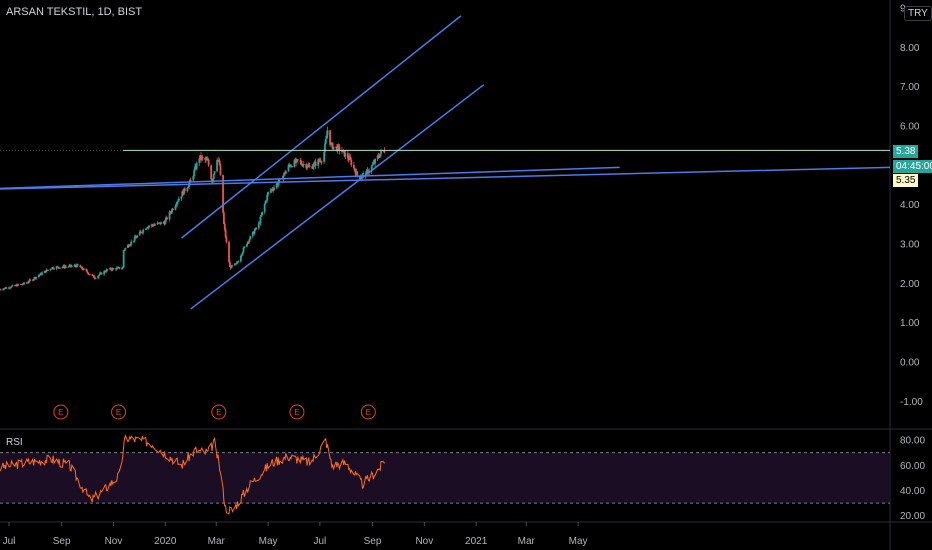 The height and width of the screenshot is (550, 932). Describe the element at coordinates (578, 541) in the screenshot. I see `time-tick-label: May` at that location.